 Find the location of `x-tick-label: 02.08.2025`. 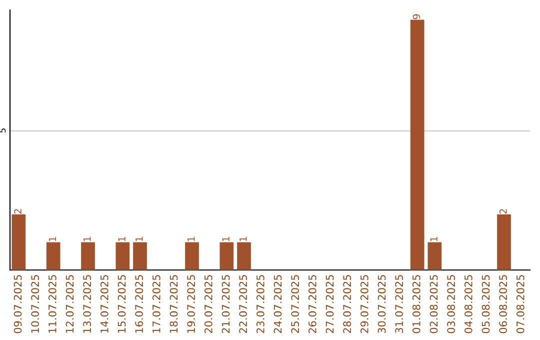

x-tick-label: 02.08.2025 is located at coordinates (434, 304).